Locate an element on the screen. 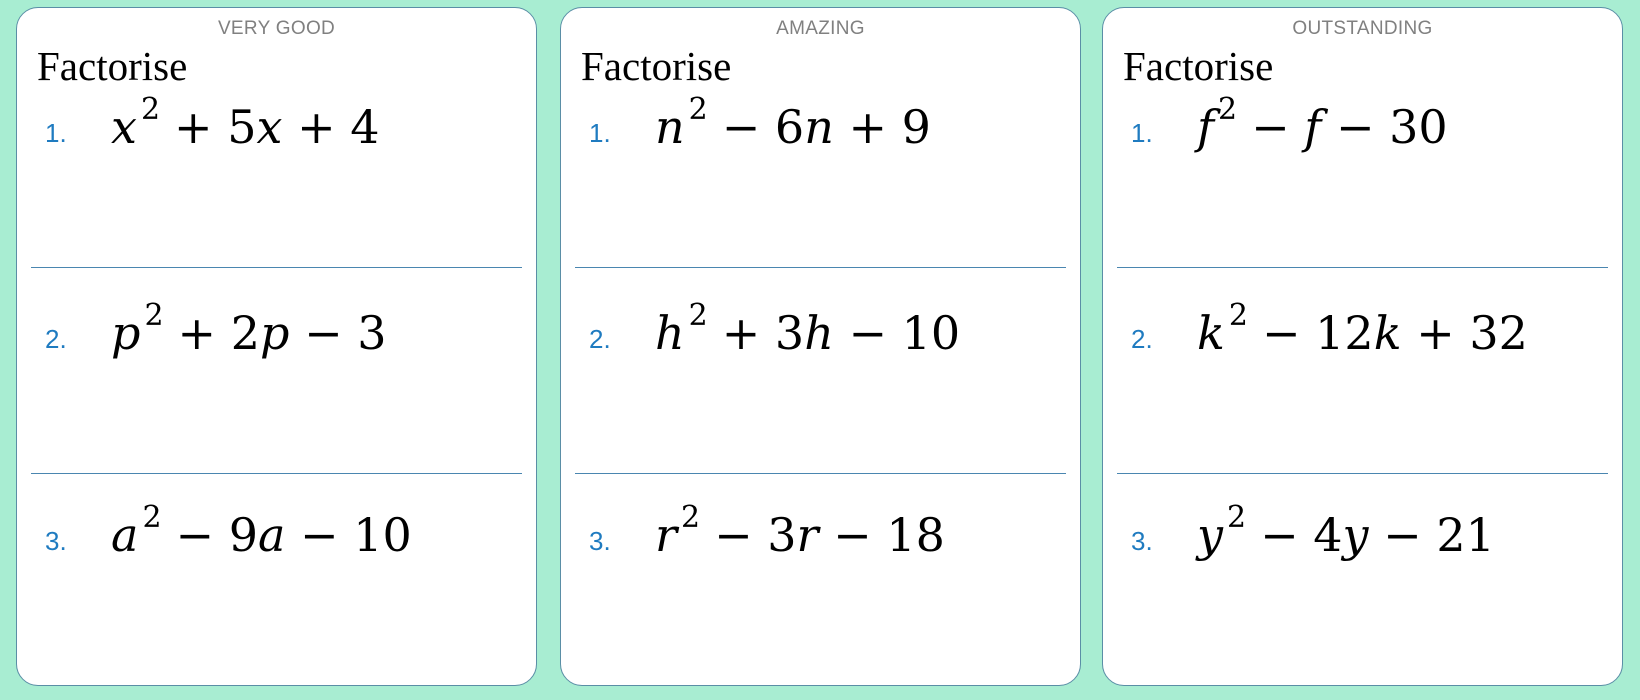  expression-rest: − f − 30 is located at coordinates (1349, 127).